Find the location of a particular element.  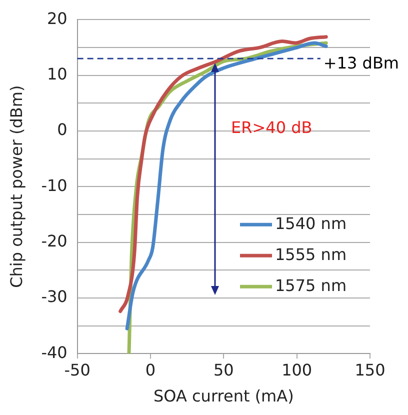

x-tick-label: 100 is located at coordinates (297, 370).